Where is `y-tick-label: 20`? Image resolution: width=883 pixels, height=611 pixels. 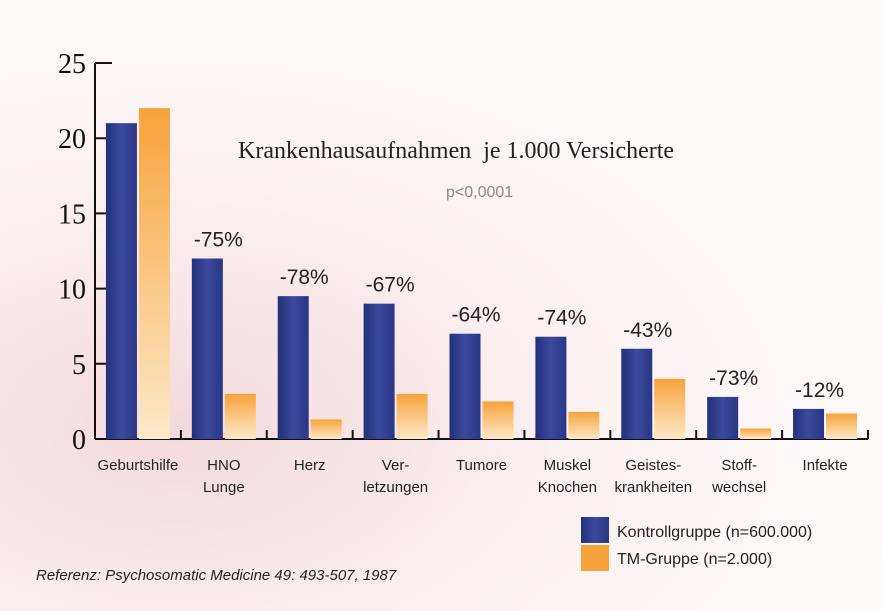 y-tick-label: 20 is located at coordinates (72, 139).